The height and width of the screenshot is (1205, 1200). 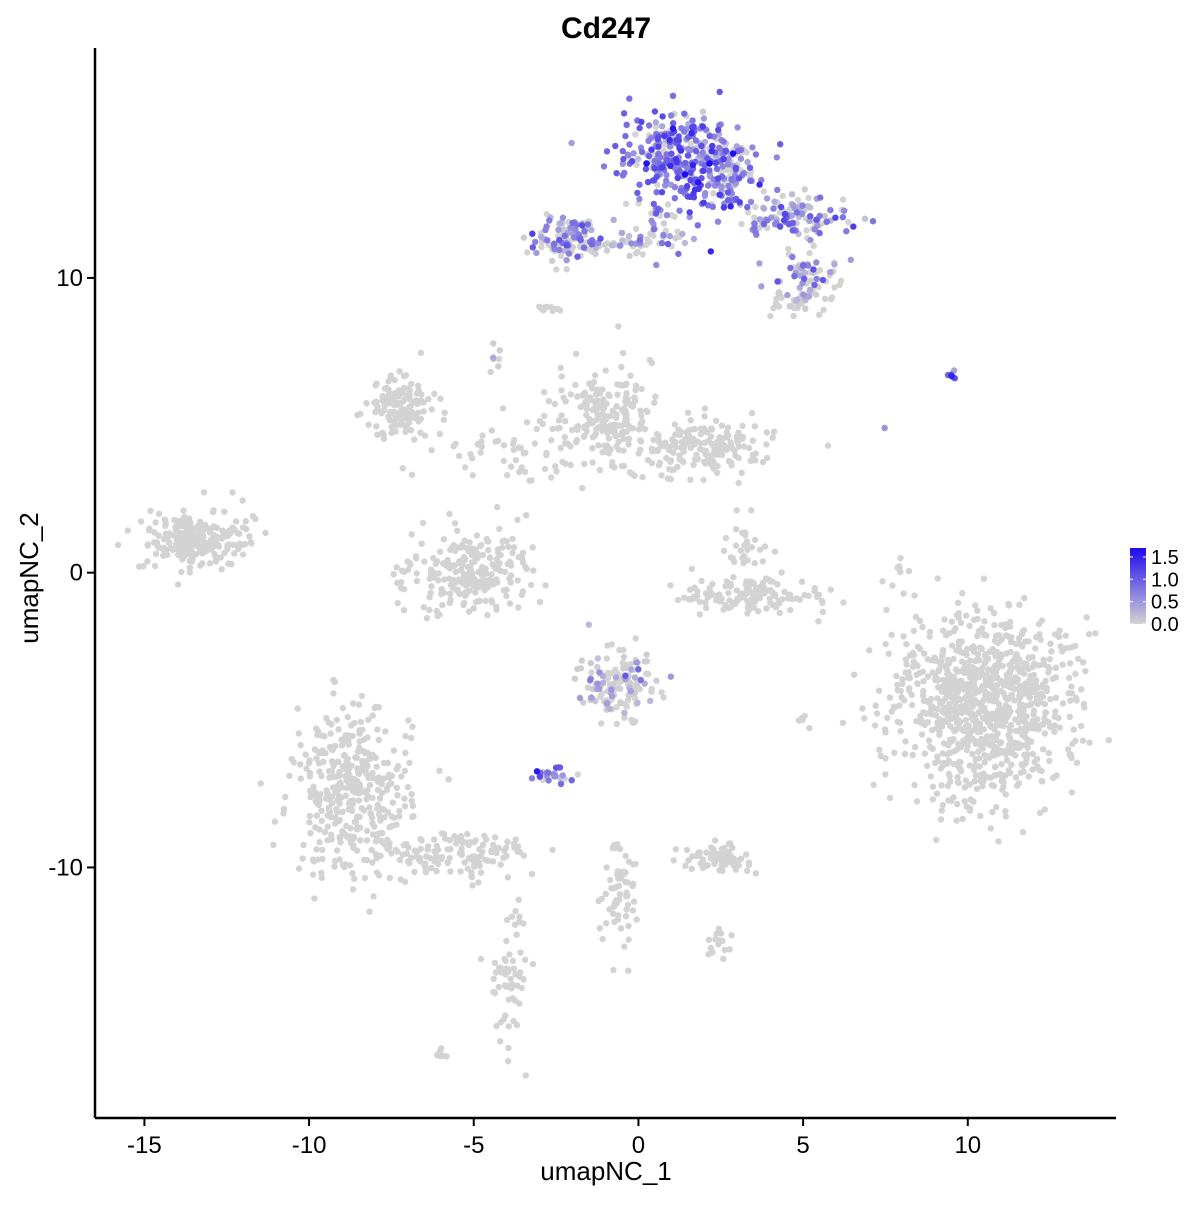 I want to click on legend-tick-label: 0.5, so click(x=1165, y=603).